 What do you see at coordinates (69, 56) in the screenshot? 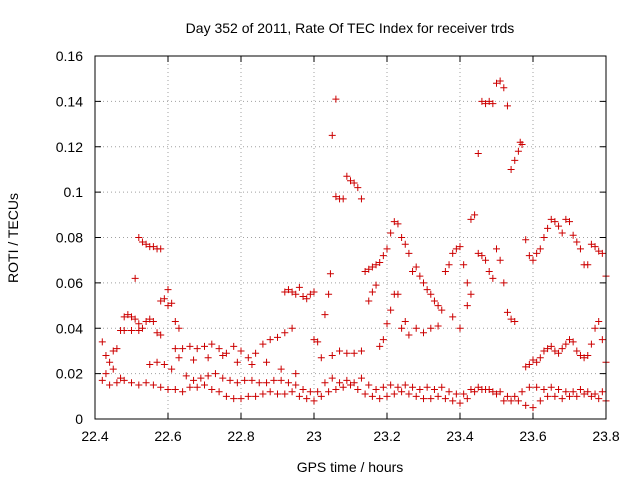
I see `y-tick-label: 0.16` at bounding box center [69, 56].